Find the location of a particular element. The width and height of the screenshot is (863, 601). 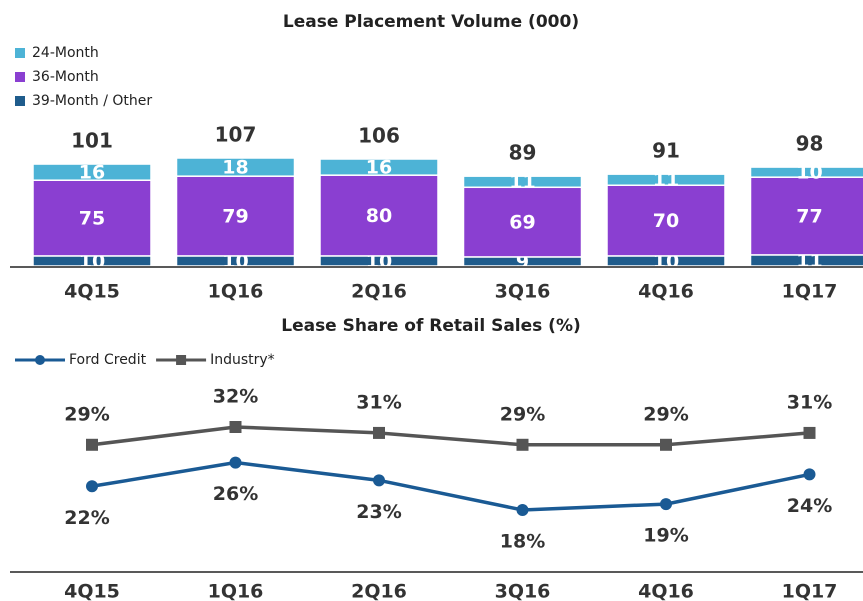

segment-label: 75 is located at coordinates (92, 219).